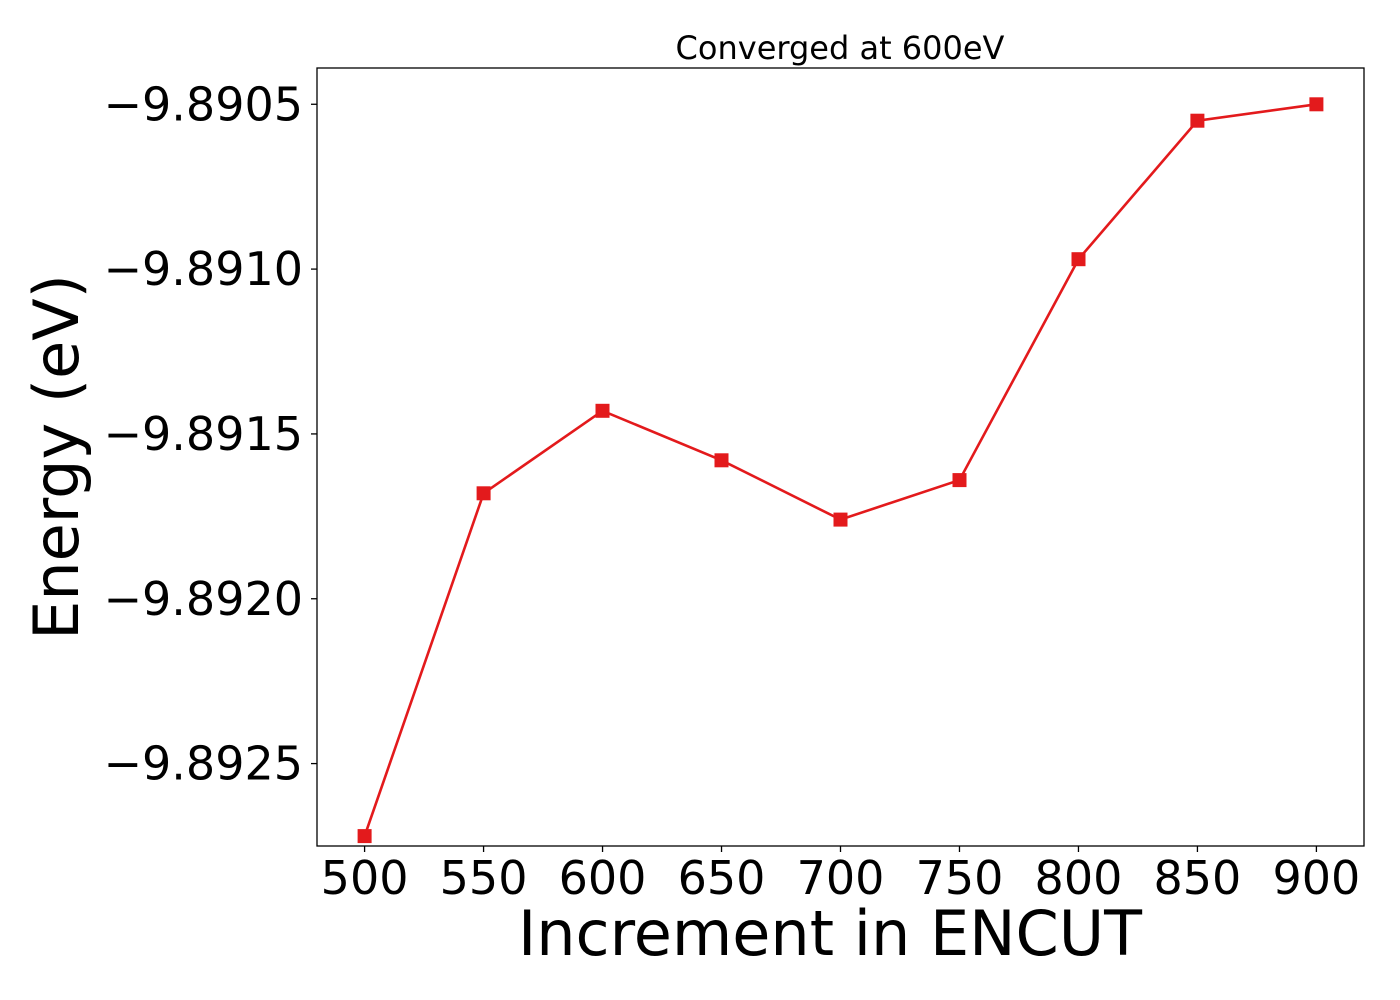 The width and height of the screenshot is (1400, 1000). Describe the element at coordinates (1317, 878) in the screenshot. I see `x-tick-label: 900` at that location.